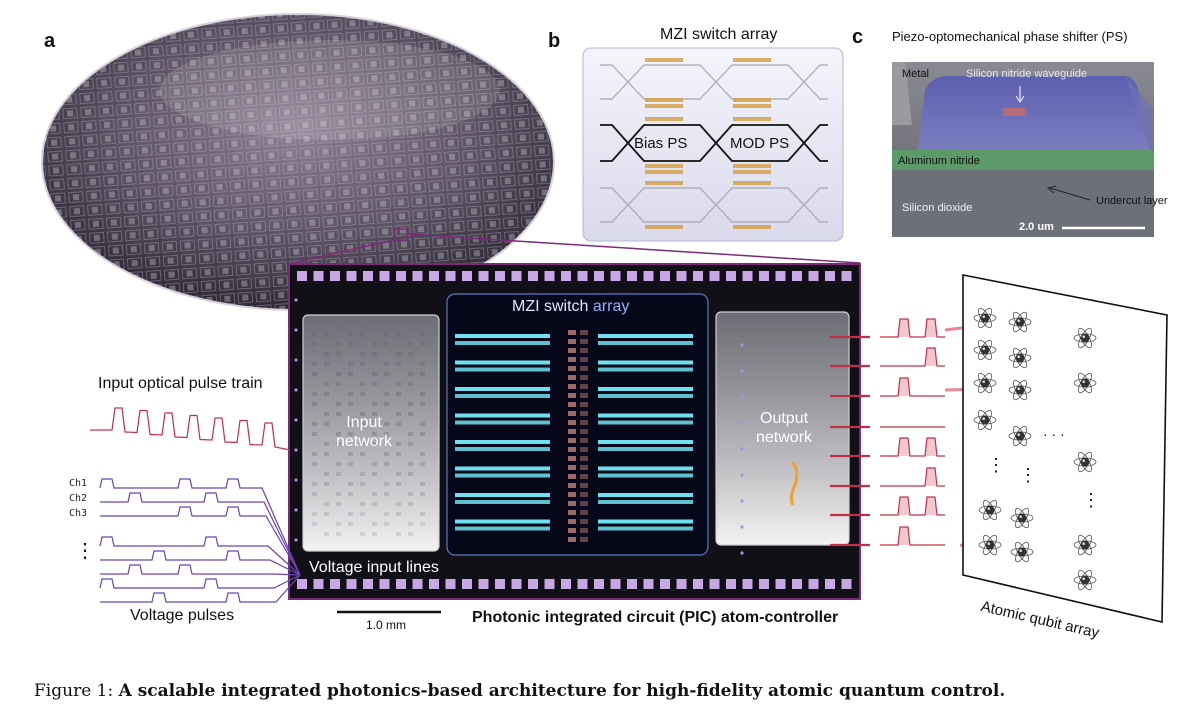 Image resolution: width=1200 pixels, height=712 pixels. Describe the element at coordinates (784, 428) in the screenshot. I see `output-network-label: Output network` at that location.